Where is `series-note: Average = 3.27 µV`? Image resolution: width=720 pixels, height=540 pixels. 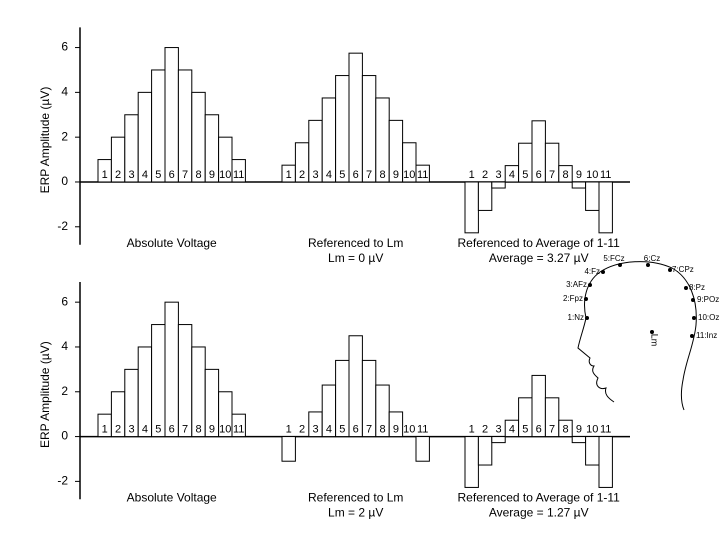 series-note: Average = 3.27 µV is located at coordinates (539, 258).